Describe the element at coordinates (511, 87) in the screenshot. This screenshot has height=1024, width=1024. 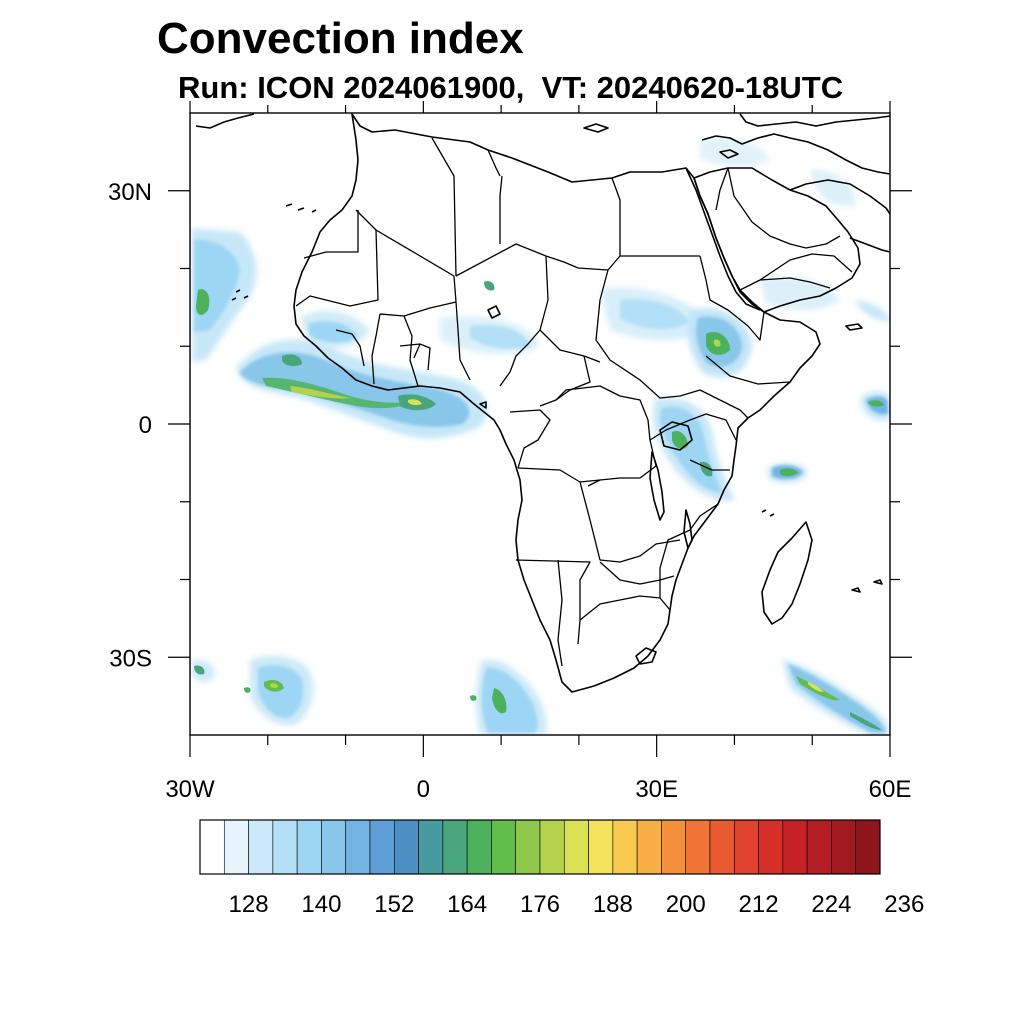
I see `chart-subtitle: Run: ICON 2024061900, VT: 20240620-18UTC` at that location.